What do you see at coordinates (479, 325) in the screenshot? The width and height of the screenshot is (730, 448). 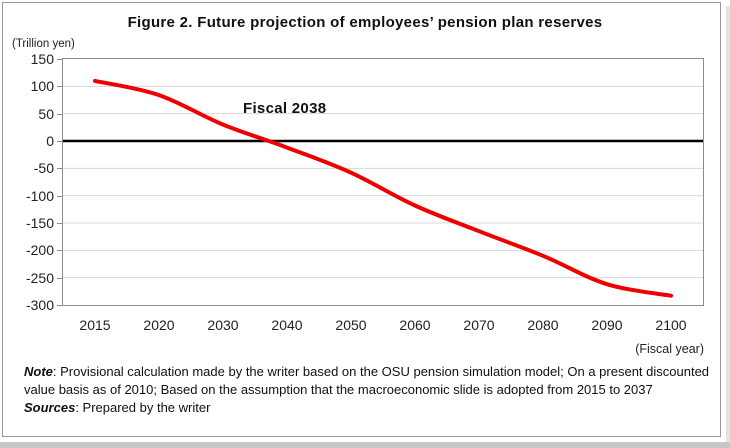 I see `x-tick-label: 2070` at bounding box center [479, 325].